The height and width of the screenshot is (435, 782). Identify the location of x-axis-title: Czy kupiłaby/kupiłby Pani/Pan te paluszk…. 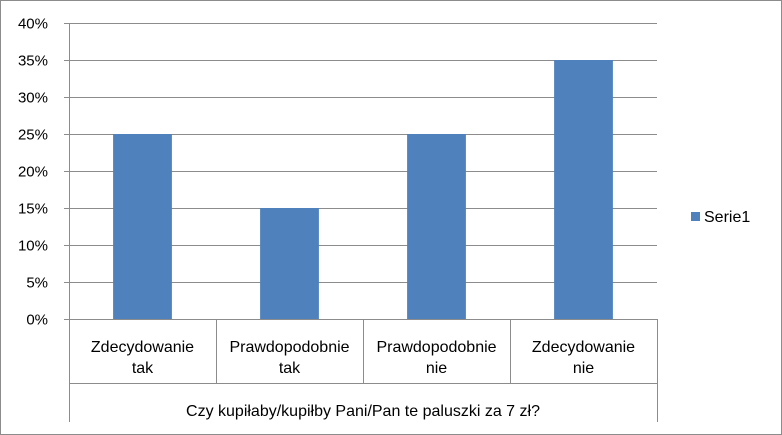
(363, 411).